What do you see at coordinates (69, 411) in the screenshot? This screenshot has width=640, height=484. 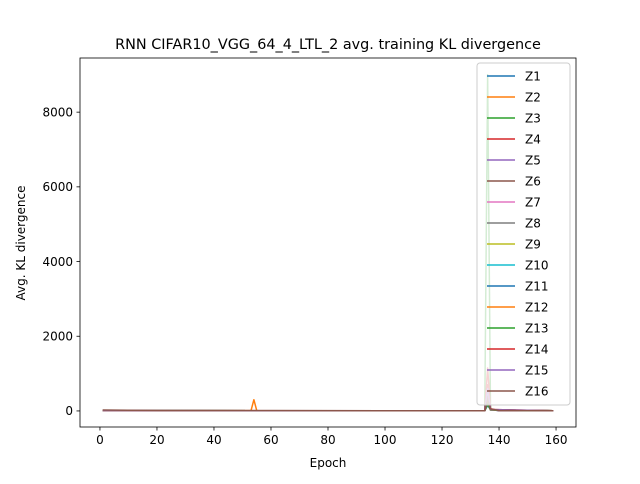 I see `y-tick-label: 0` at bounding box center [69, 411].